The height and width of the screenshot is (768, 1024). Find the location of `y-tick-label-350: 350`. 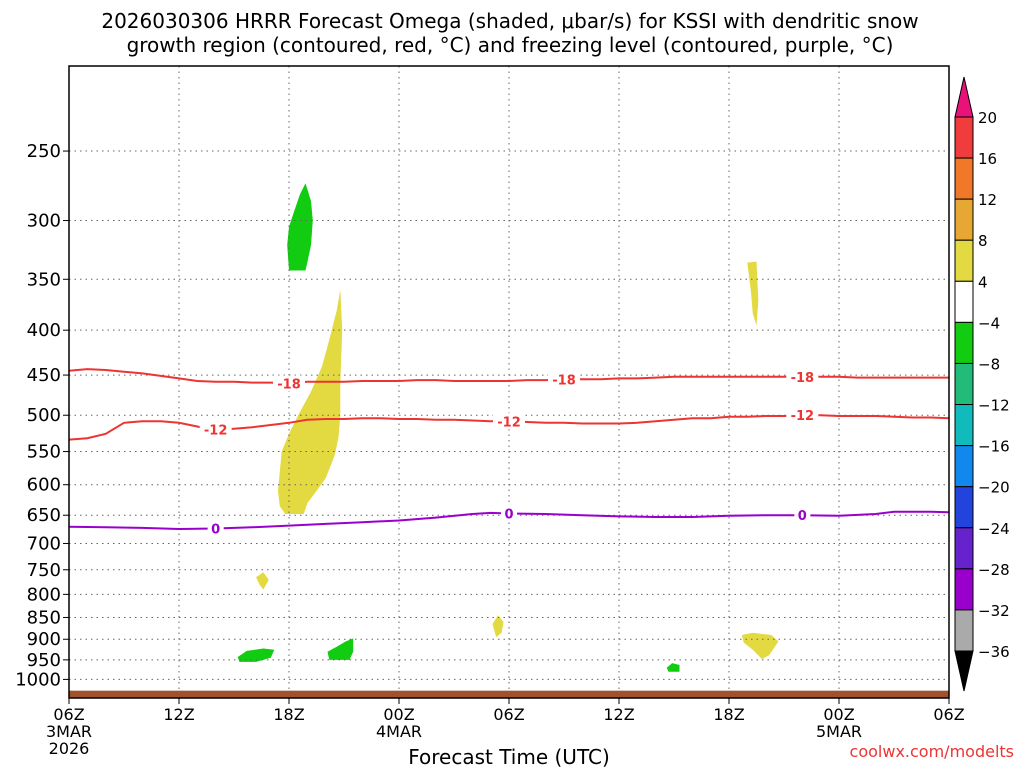

y-tick-label-350: 350 is located at coordinates (44, 279).